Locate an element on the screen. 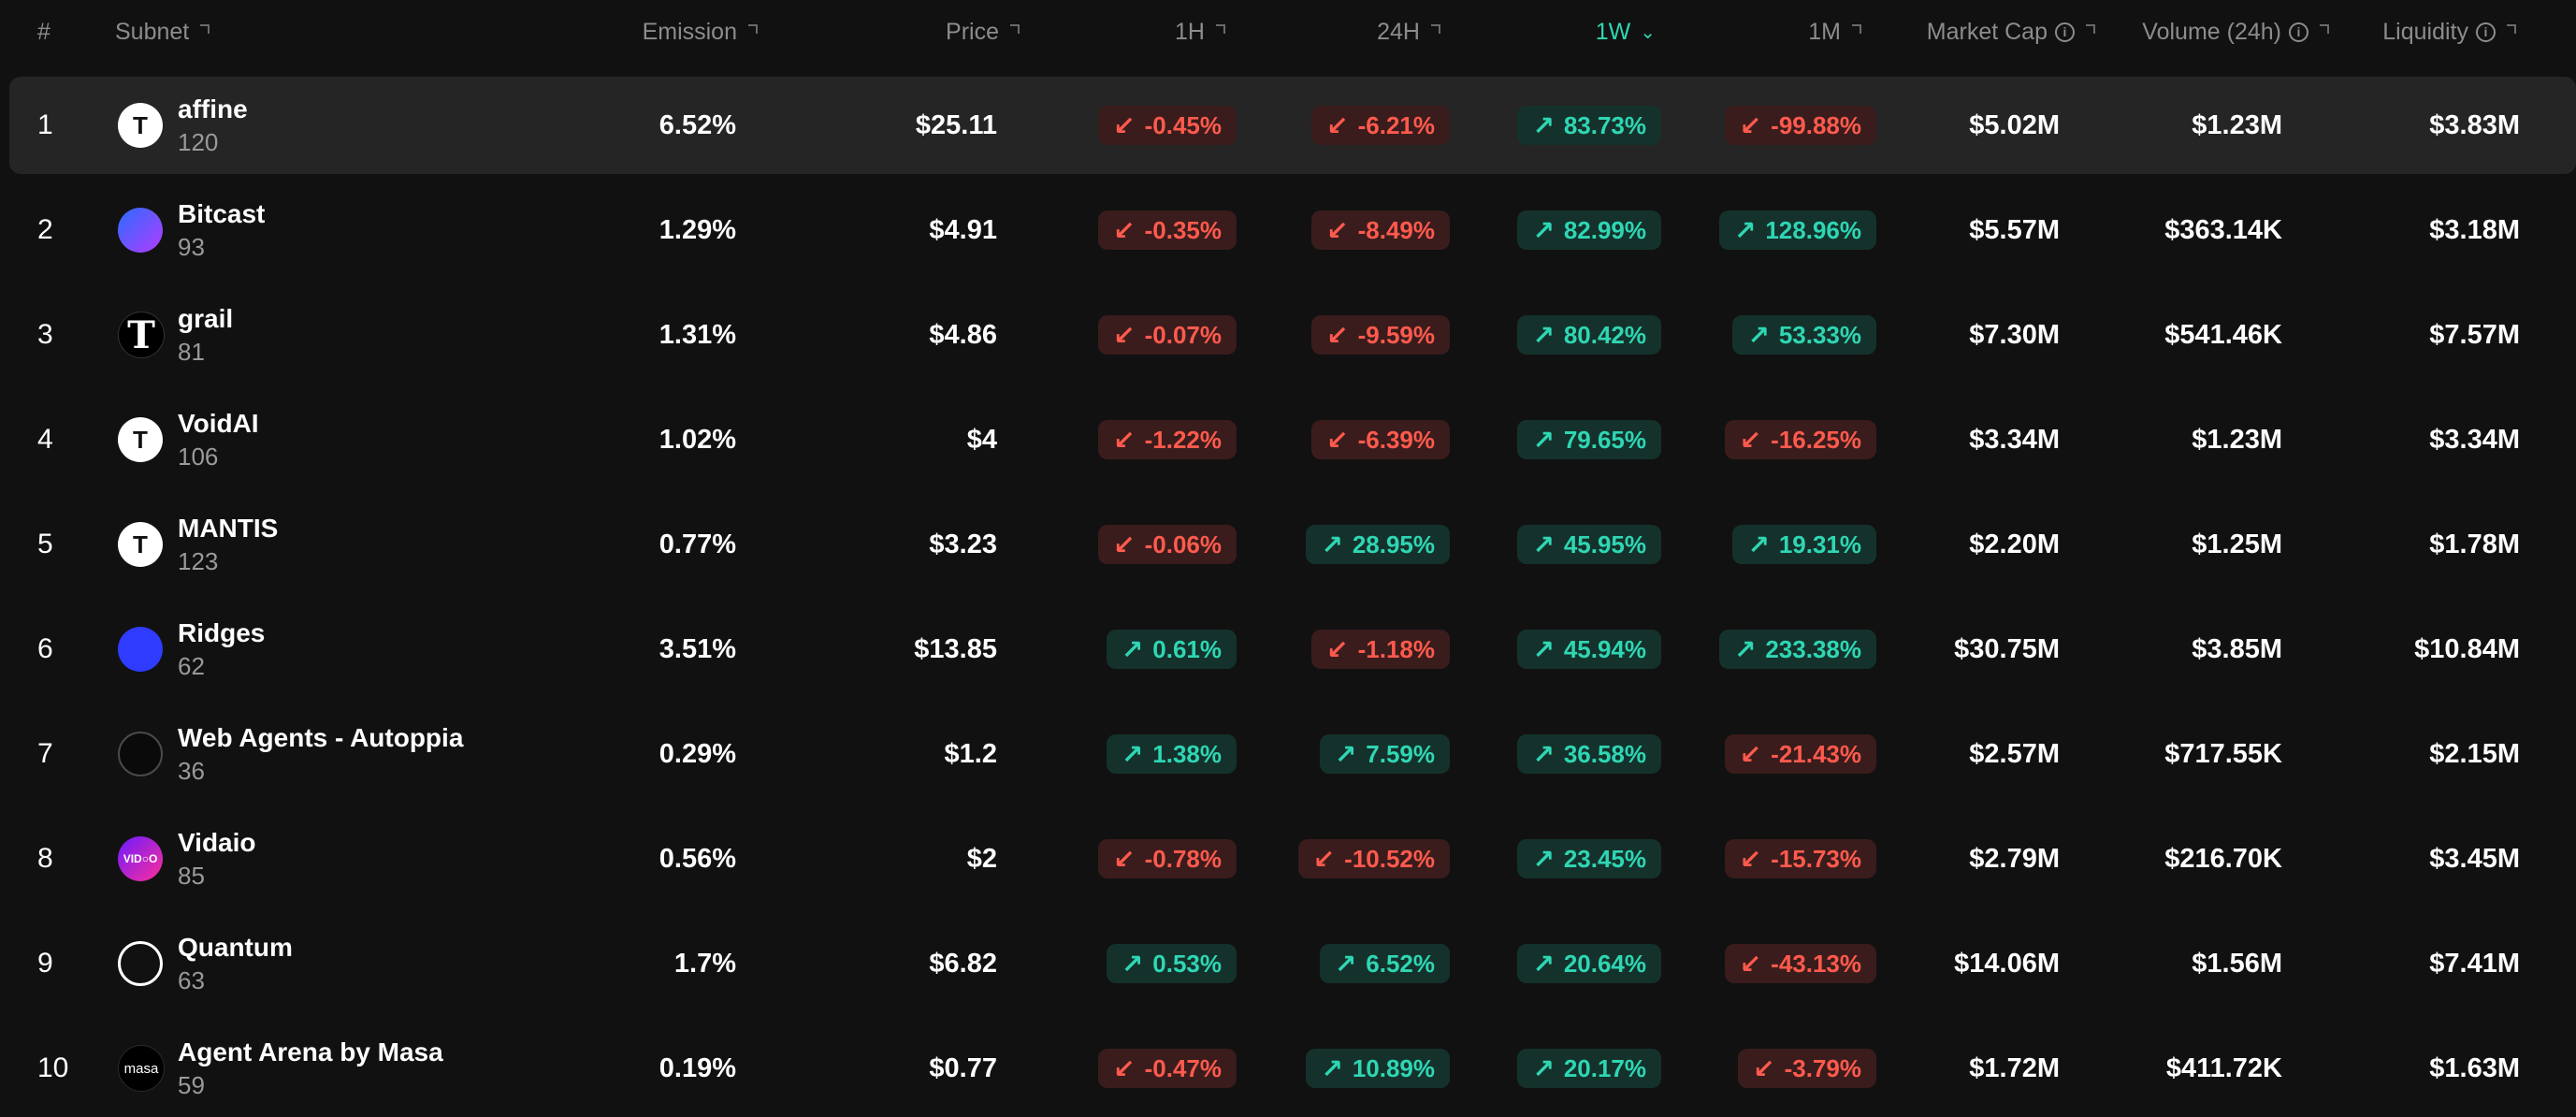 The width and height of the screenshot is (2576, 1117). rank-cell: 5 is located at coordinates (45, 544).